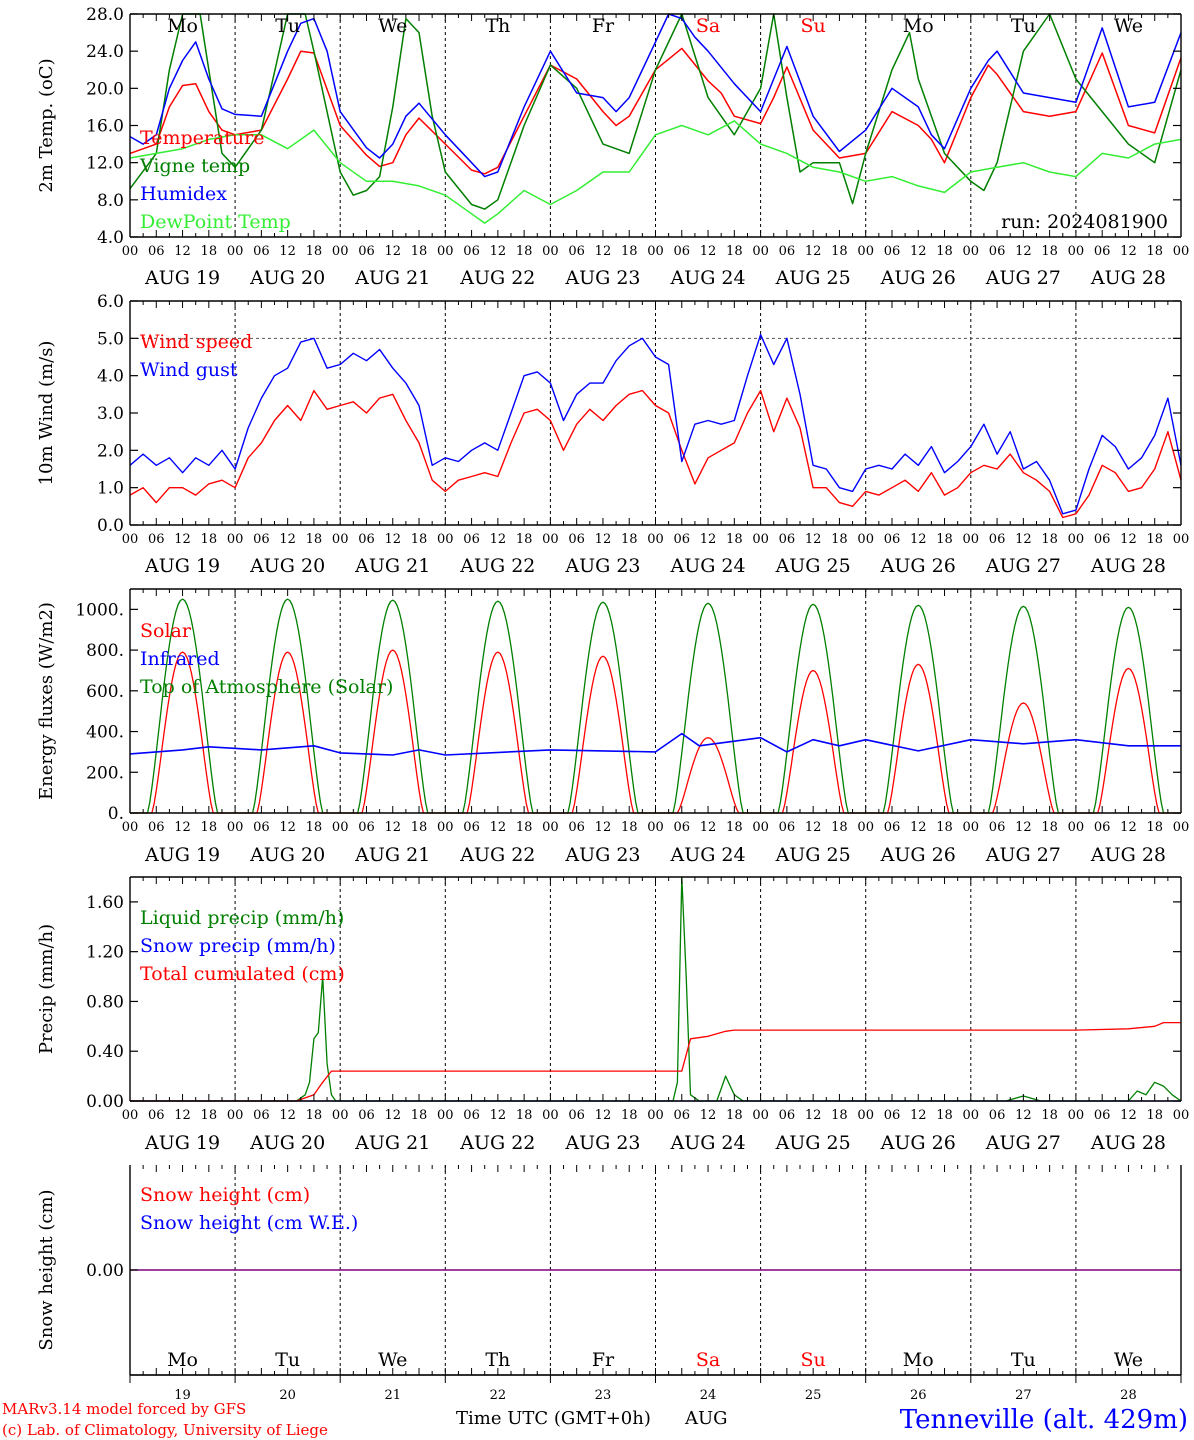 The width and height of the screenshot is (1194, 1440). Describe the element at coordinates (1023, 1395) in the screenshot. I see `day-number-label: 27` at that location.